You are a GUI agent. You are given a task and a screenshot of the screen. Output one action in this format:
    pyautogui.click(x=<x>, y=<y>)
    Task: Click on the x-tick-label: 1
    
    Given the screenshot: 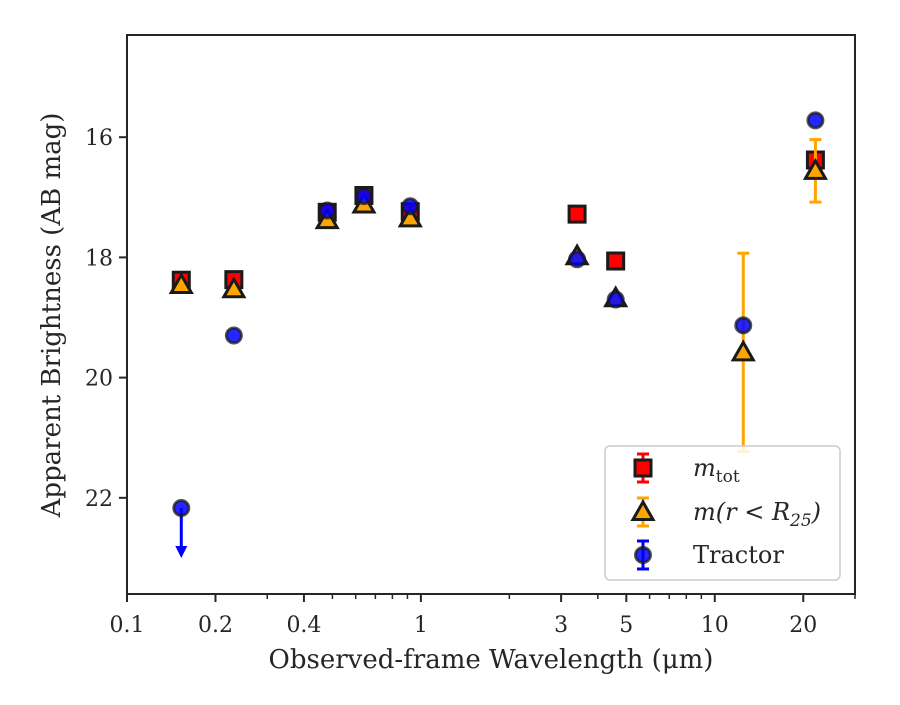 What is the action you would take?
    pyautogui.click(x=421, y=625)
    